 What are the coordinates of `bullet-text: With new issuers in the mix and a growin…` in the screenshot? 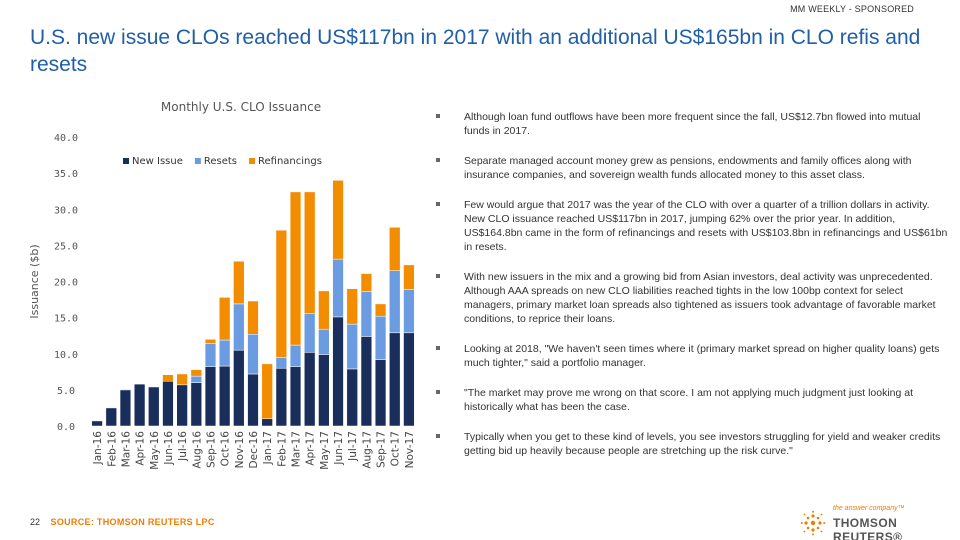 It's located at (700, 298).